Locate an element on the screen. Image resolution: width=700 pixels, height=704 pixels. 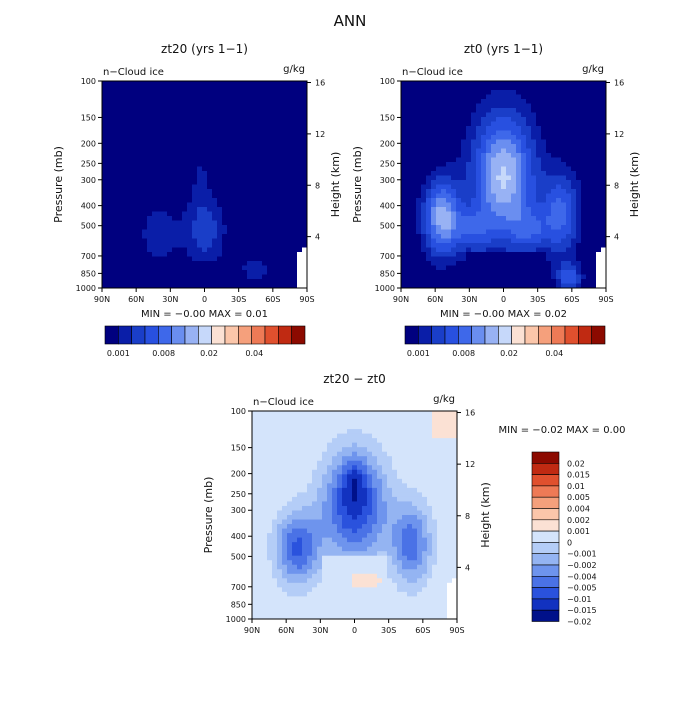
panel-title: zt20 − zt0 is located at coordinates (354, 379).